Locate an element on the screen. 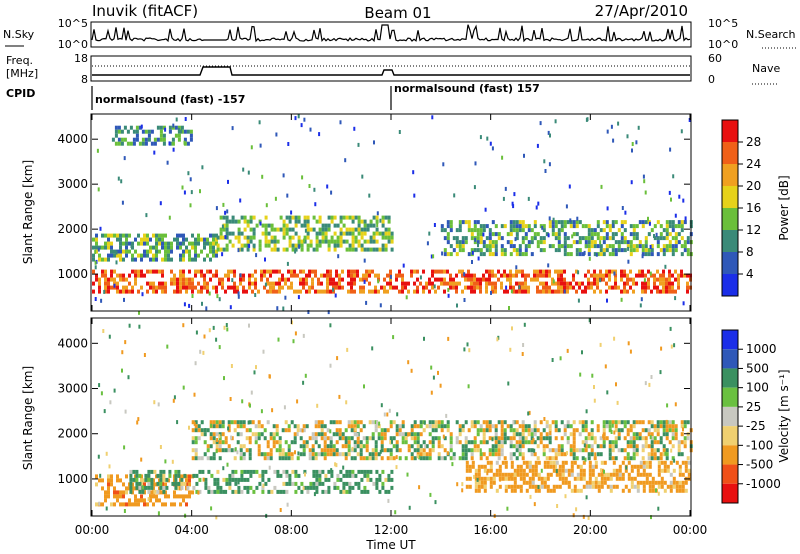 Image resolution: width=800 pixels, height=554 pixels. y-tick-label: 2000 is located at coordinates (72, 229).